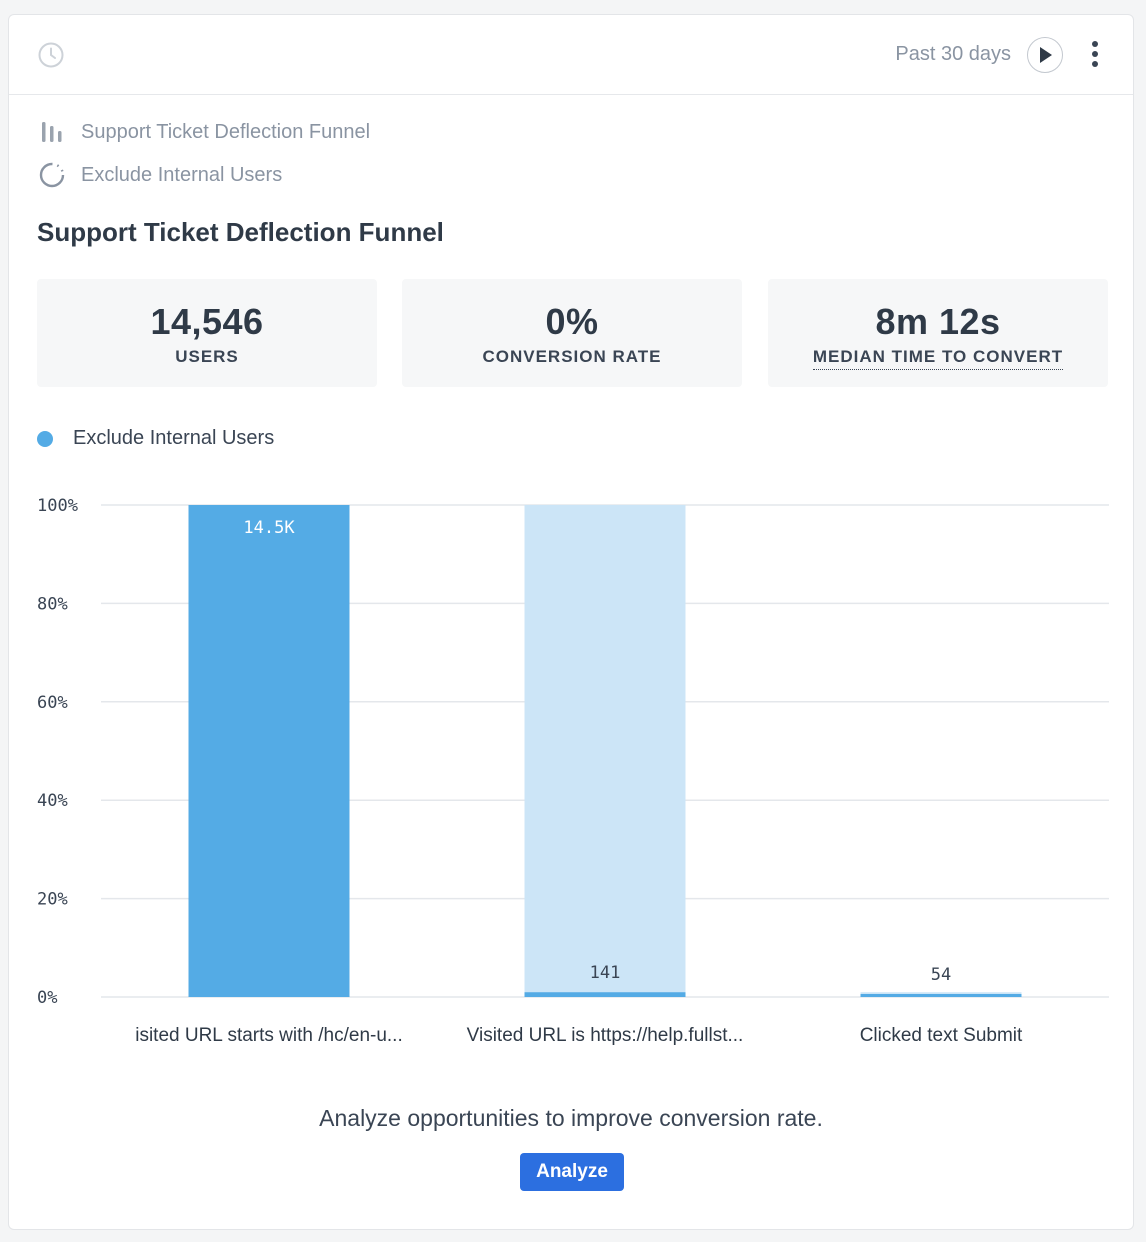 The width and height of the screenshot is (1146, 1242). I want to click on stat-users-label: USERS, so click(207, 356).